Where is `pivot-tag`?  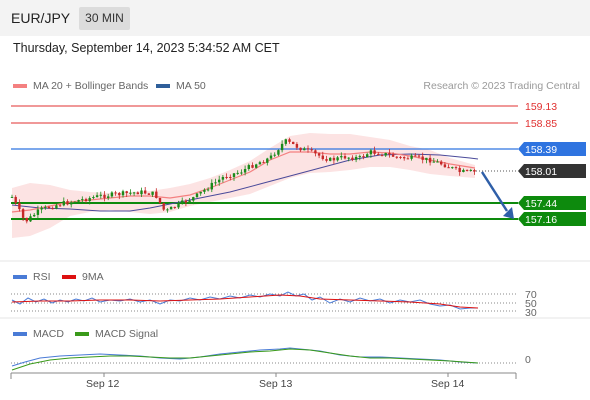
pivot-tag is located at coordinates (552, 149).